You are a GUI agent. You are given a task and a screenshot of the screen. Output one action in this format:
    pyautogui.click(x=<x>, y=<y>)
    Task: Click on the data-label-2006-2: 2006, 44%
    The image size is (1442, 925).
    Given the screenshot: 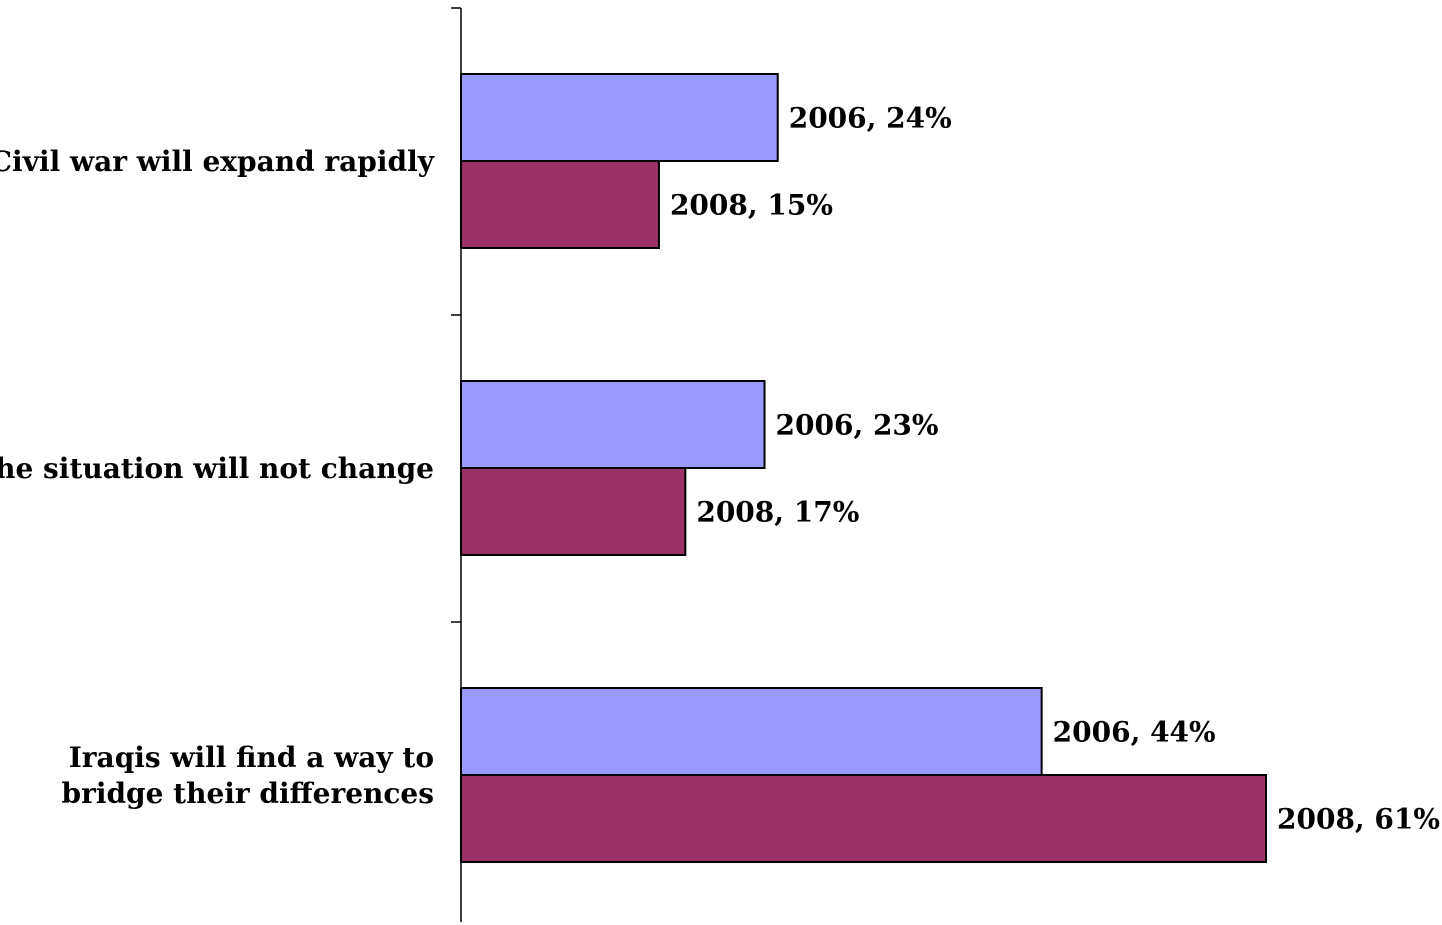 What is the action you would take?
    pyautogui.click(x=1134, y=732)
    